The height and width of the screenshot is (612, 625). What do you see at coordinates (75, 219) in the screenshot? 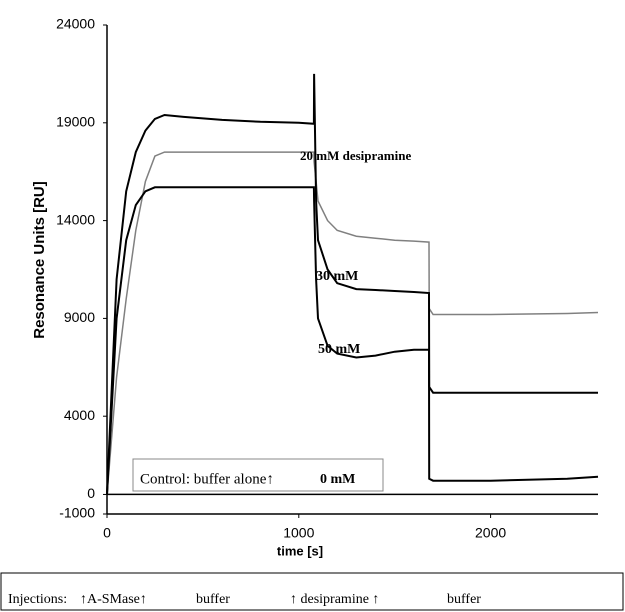
I see `y-tick-label: 14000` at bounding box center [75, 219].